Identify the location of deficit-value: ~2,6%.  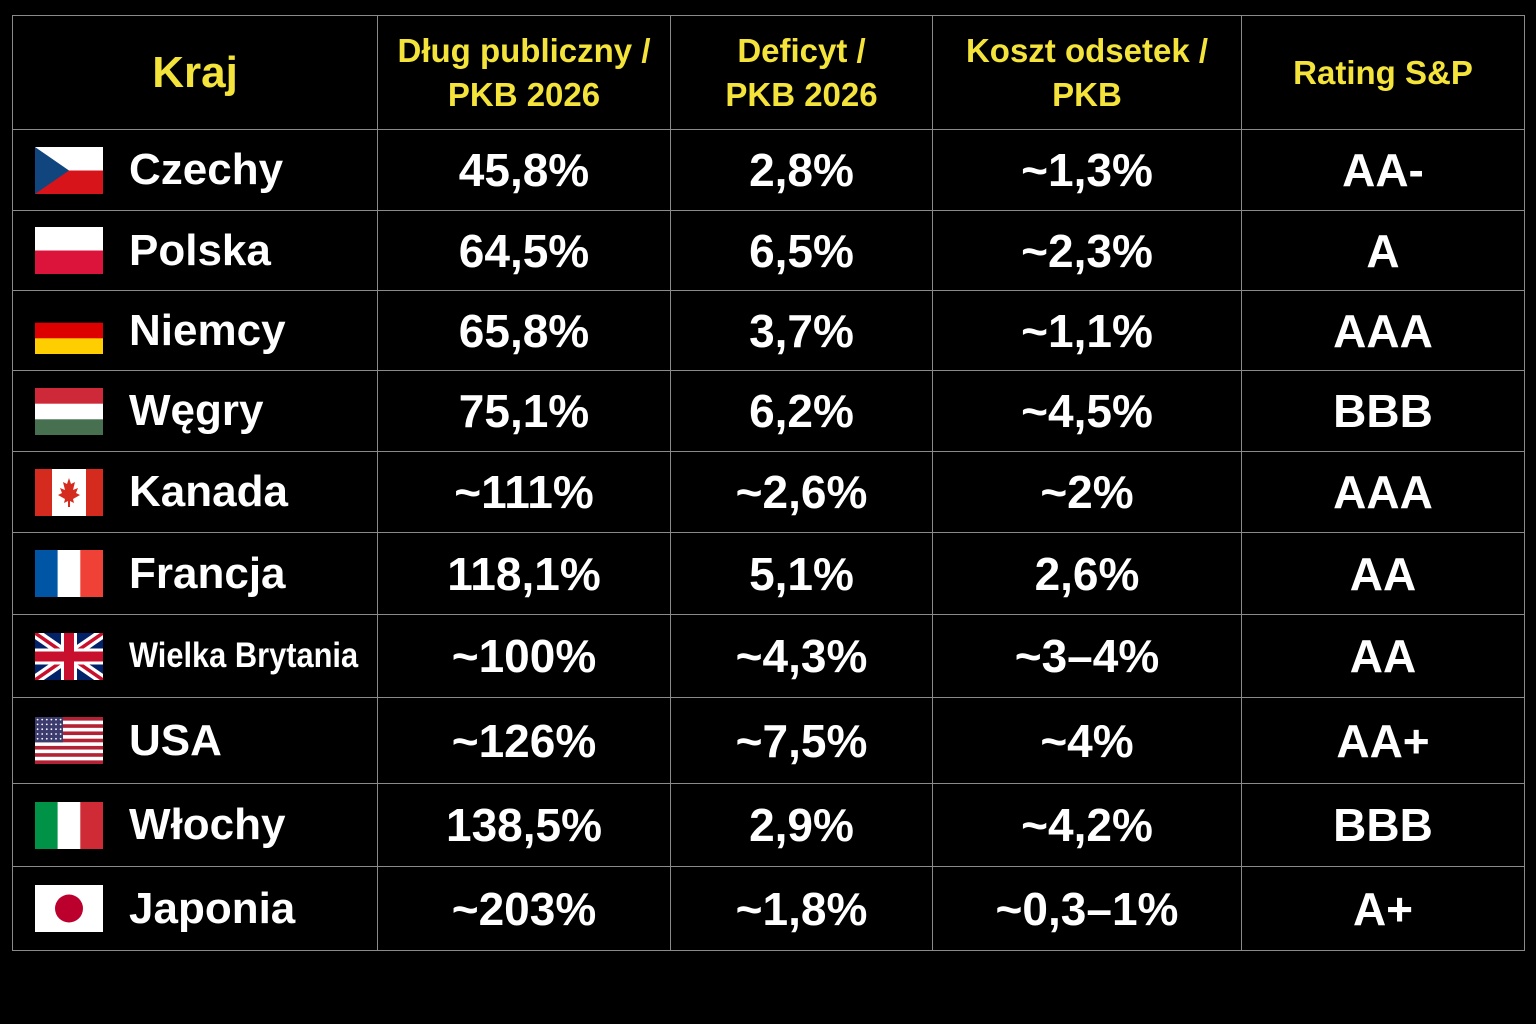
(801, 492).